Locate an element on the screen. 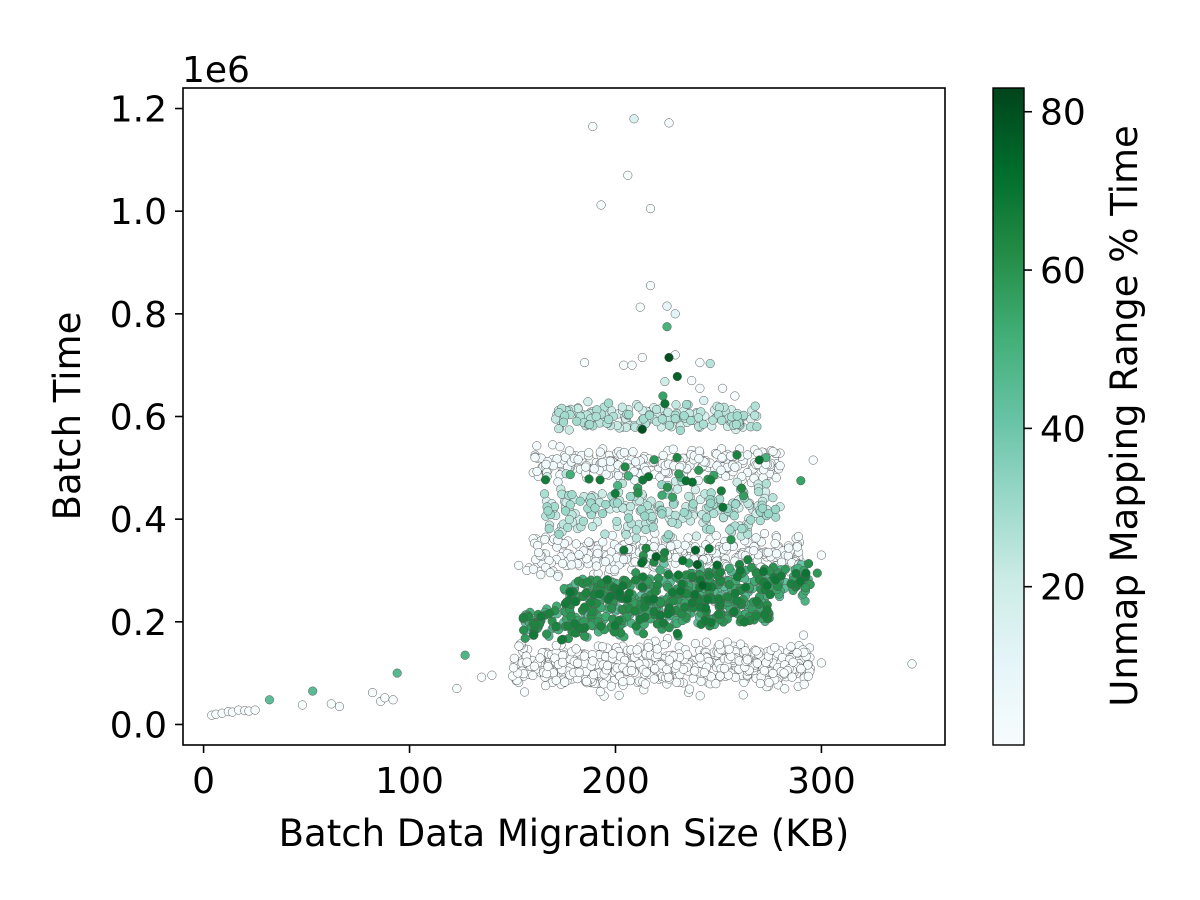 This screenshot has width=1200, height=900. colorbar-tick-label: 80 is located at coordinates (1063, 113).